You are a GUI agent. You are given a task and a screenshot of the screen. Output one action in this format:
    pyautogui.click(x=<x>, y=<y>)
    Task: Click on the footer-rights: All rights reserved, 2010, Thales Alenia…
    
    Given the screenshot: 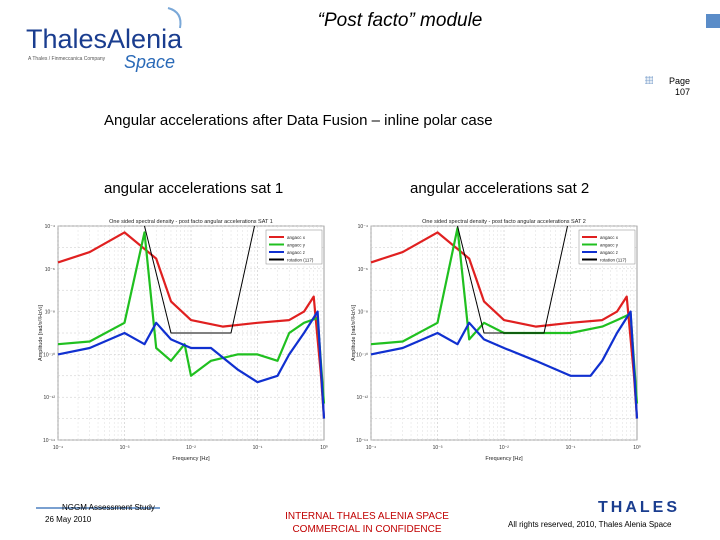 What is the action you would take?
    pyautogui.click(x=590, y=524)
    